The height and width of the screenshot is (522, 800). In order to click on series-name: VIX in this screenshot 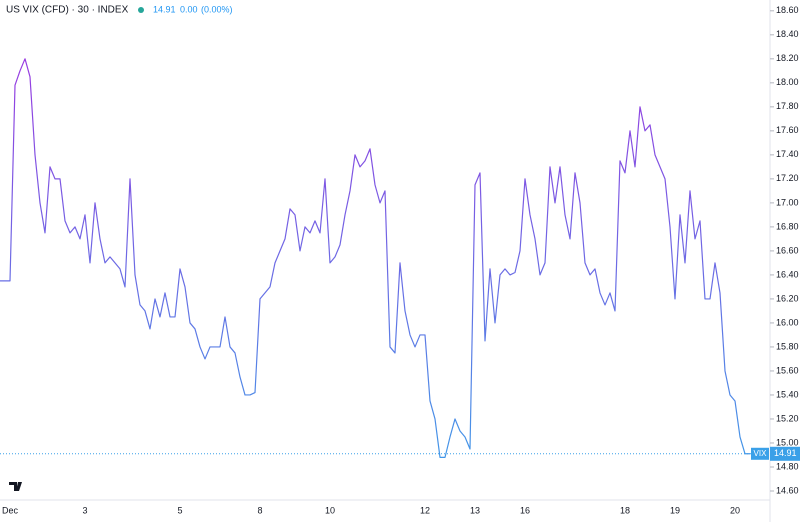, I will do `click(761, 453)`.